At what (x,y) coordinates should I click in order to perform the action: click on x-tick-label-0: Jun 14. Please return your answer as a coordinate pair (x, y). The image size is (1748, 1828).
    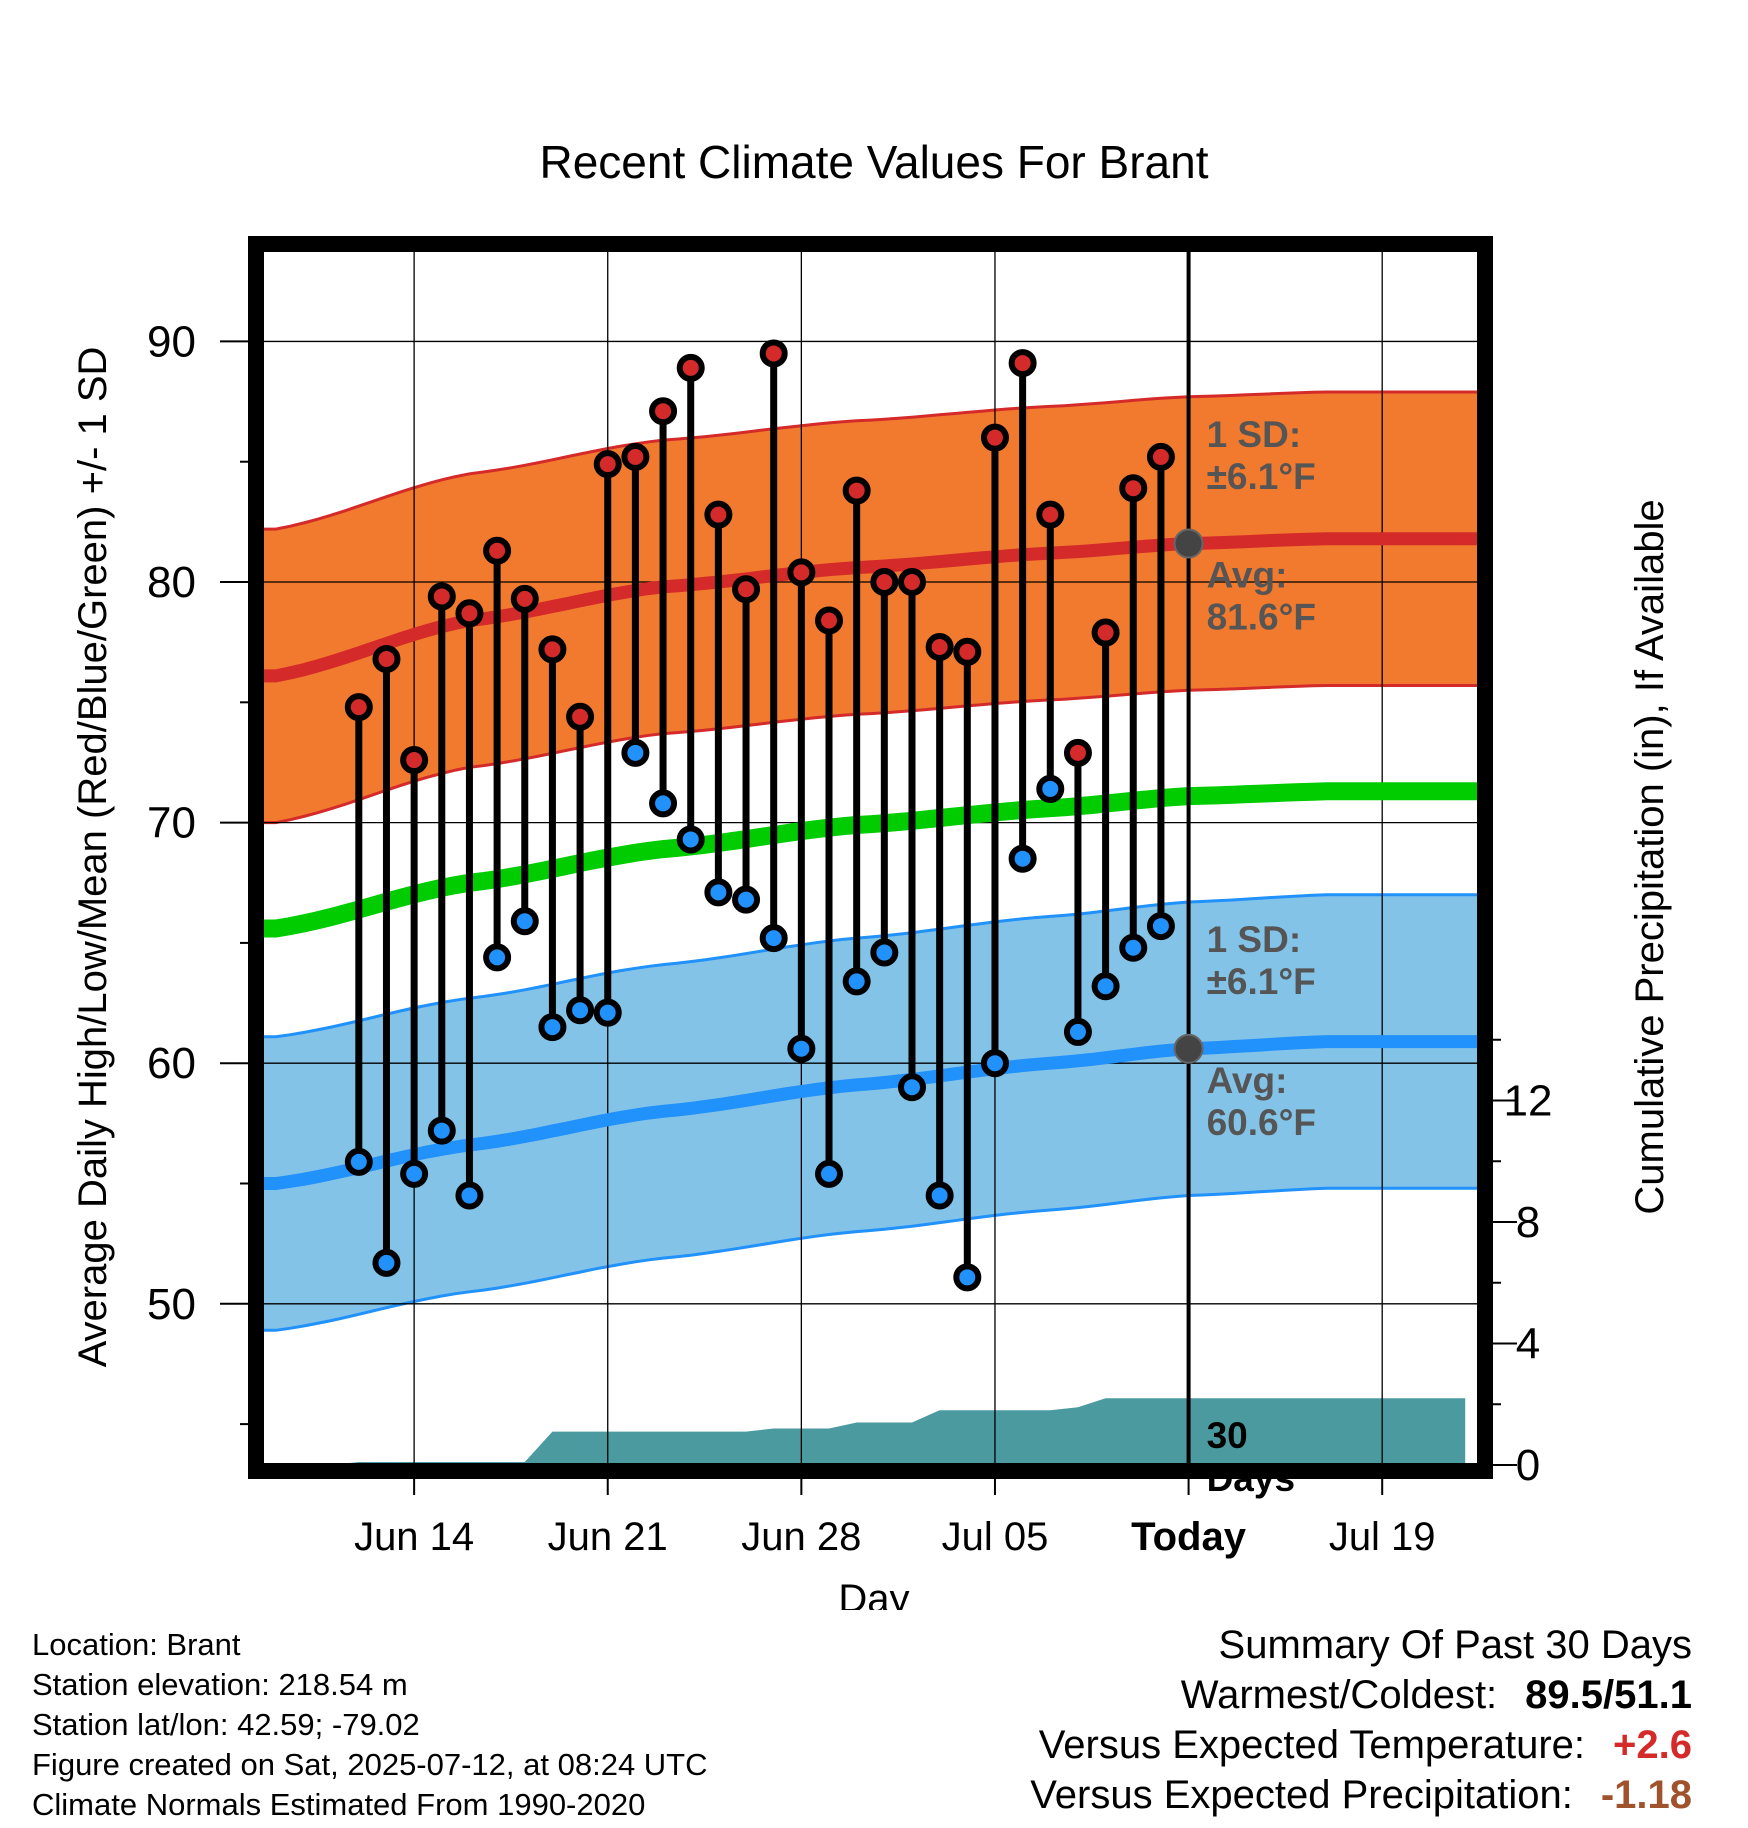
    Looking at the image, I should click on (414, 1537).